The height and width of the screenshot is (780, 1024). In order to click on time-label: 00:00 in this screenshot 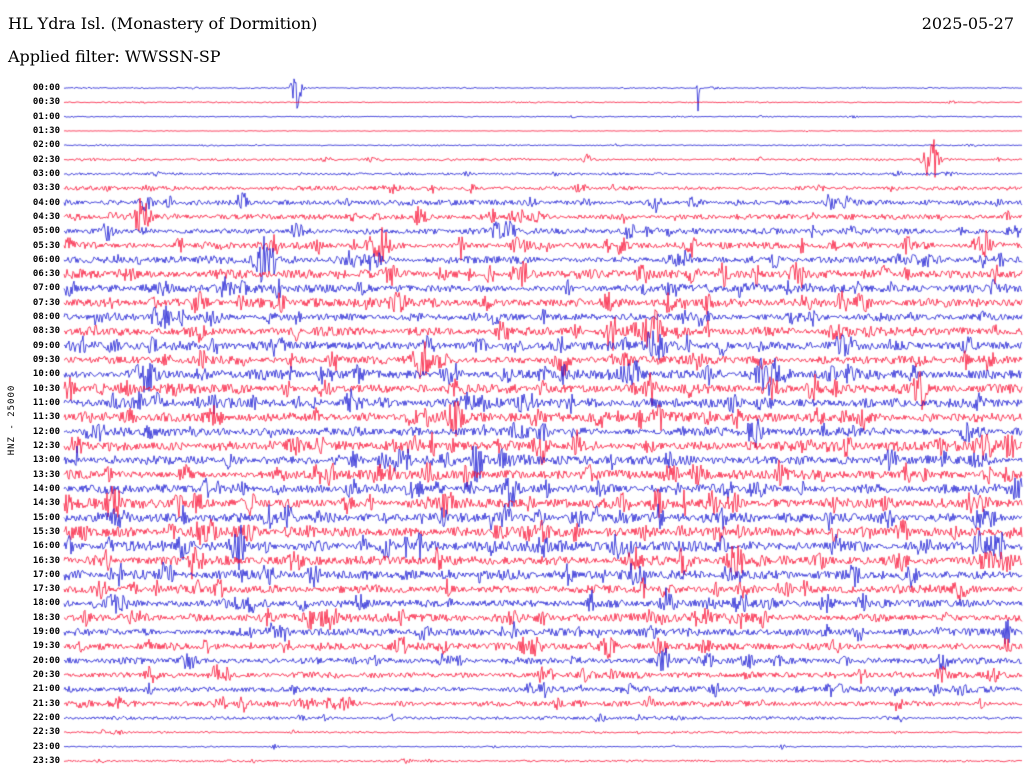, I will do `click(46, 88)`.